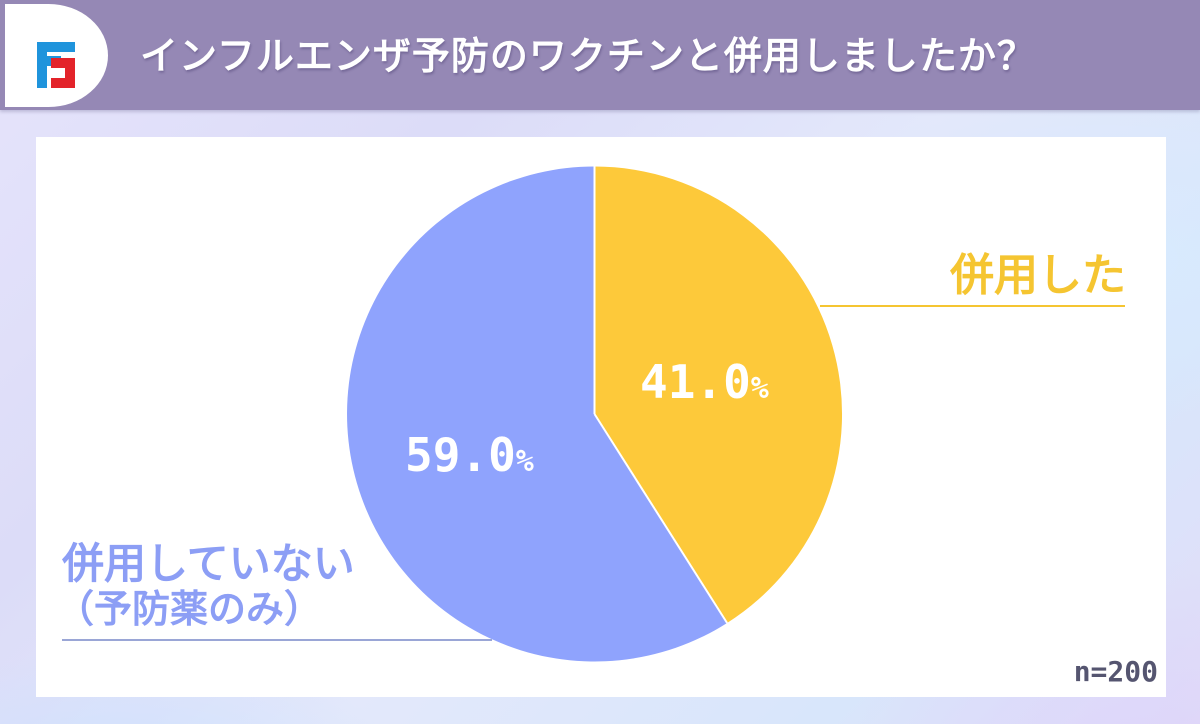 The width and height of the screenshot is (1200, 724). I want to click on pie-slice-combined, so click(718, 394).